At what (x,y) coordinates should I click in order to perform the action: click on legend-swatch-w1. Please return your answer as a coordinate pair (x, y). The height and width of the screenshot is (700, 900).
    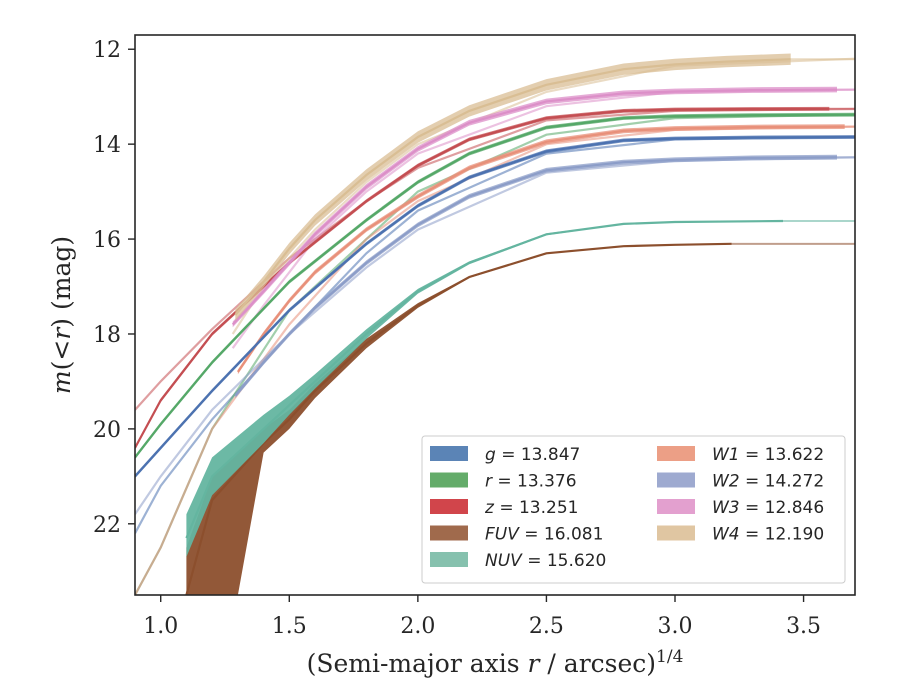
    Looking at the image, I should click on (676, 453).